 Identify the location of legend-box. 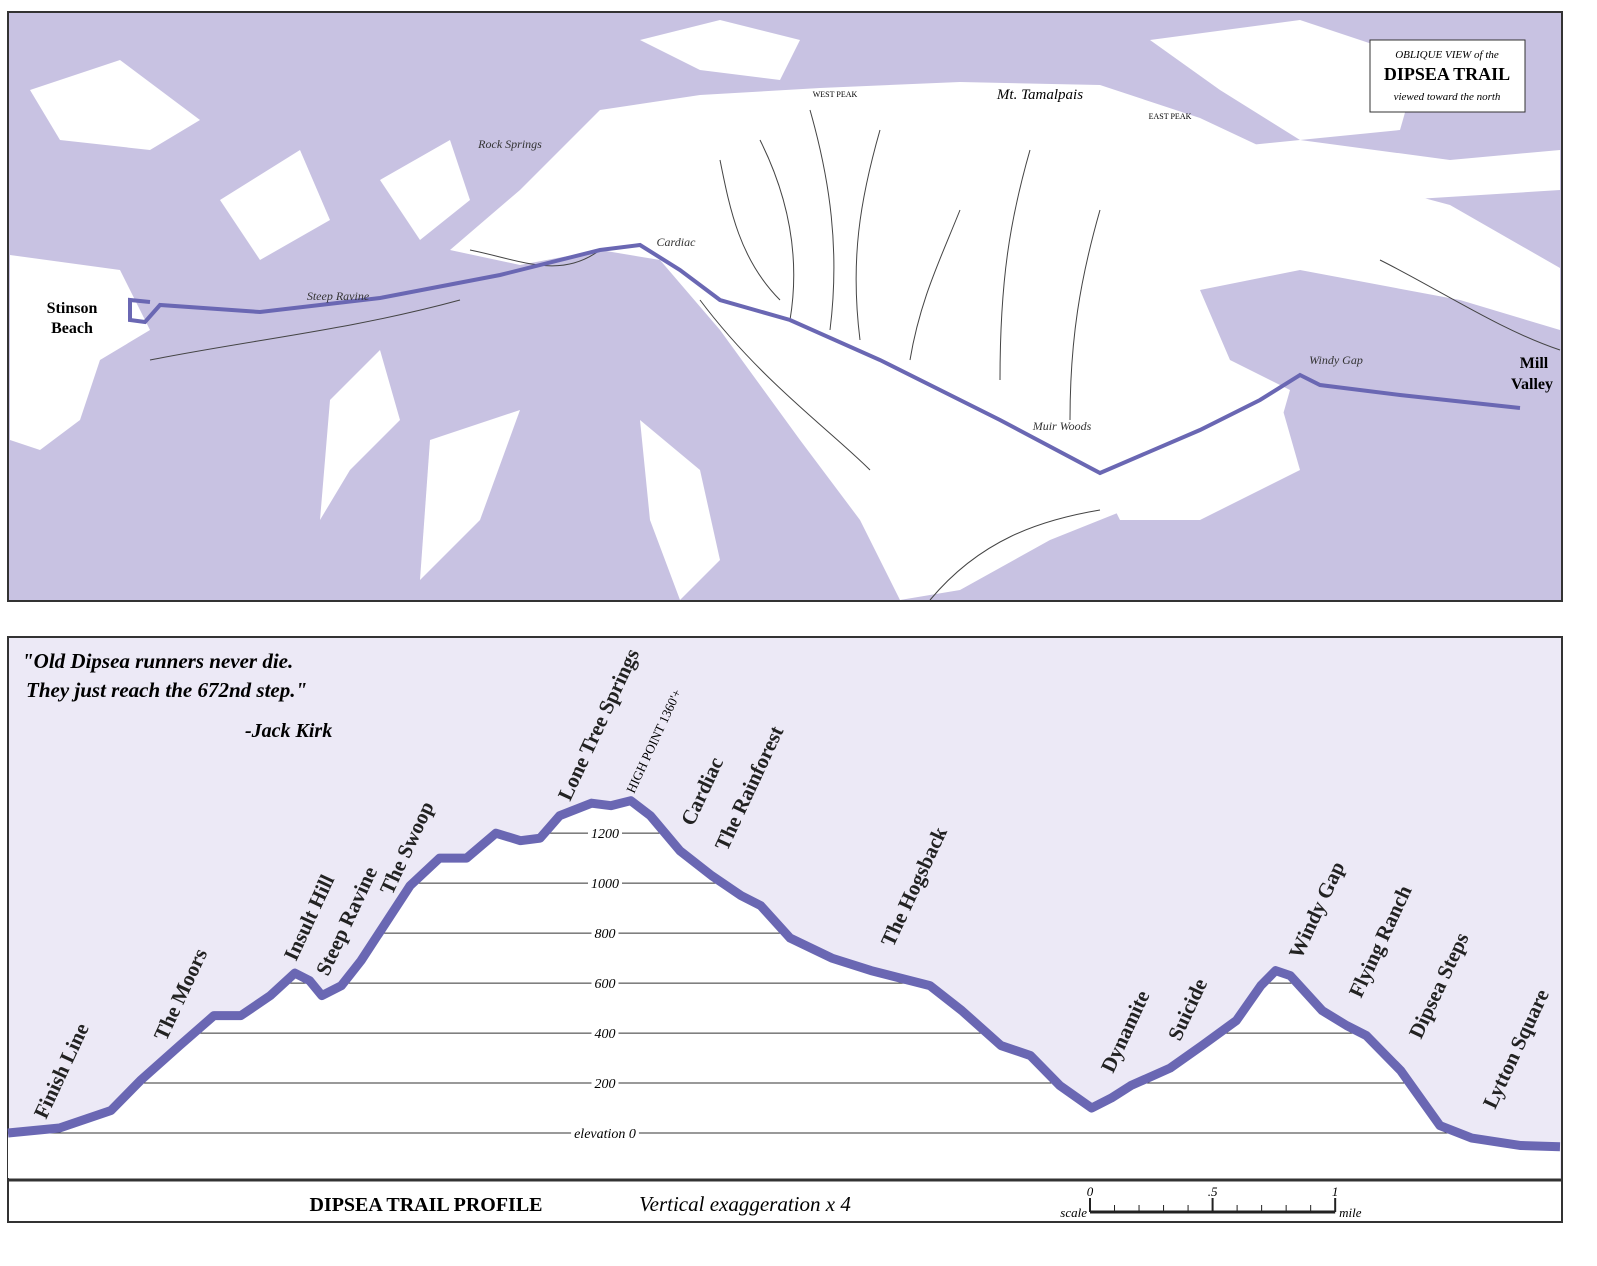
(1447, 76).